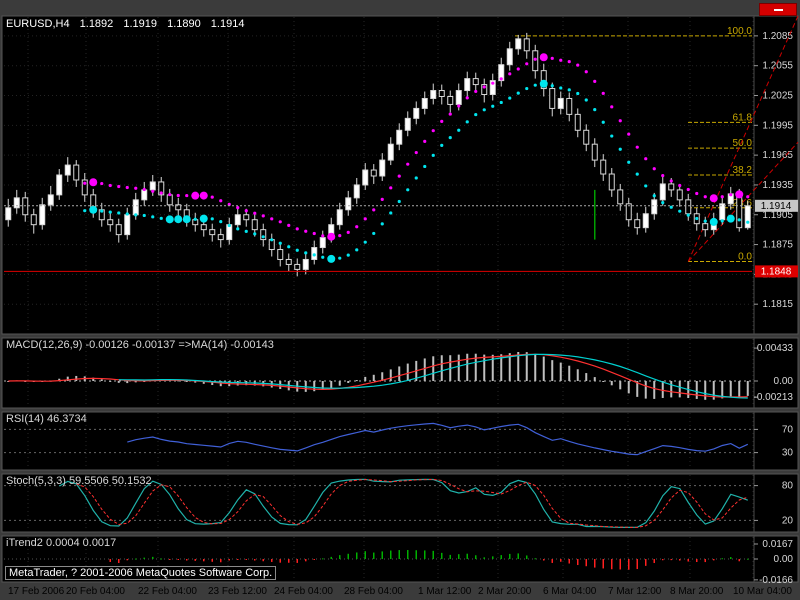 The height and width of the screenshot is (600, 800). I want to click on rsi-level-label: 30, so click(788, 453).